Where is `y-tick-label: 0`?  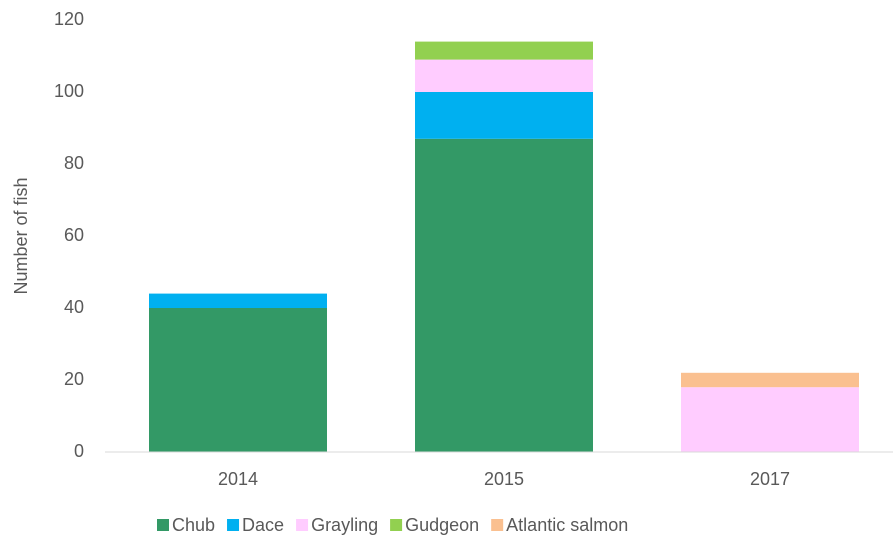
y-tick-label: 0 is located at coordinates (79, 451).